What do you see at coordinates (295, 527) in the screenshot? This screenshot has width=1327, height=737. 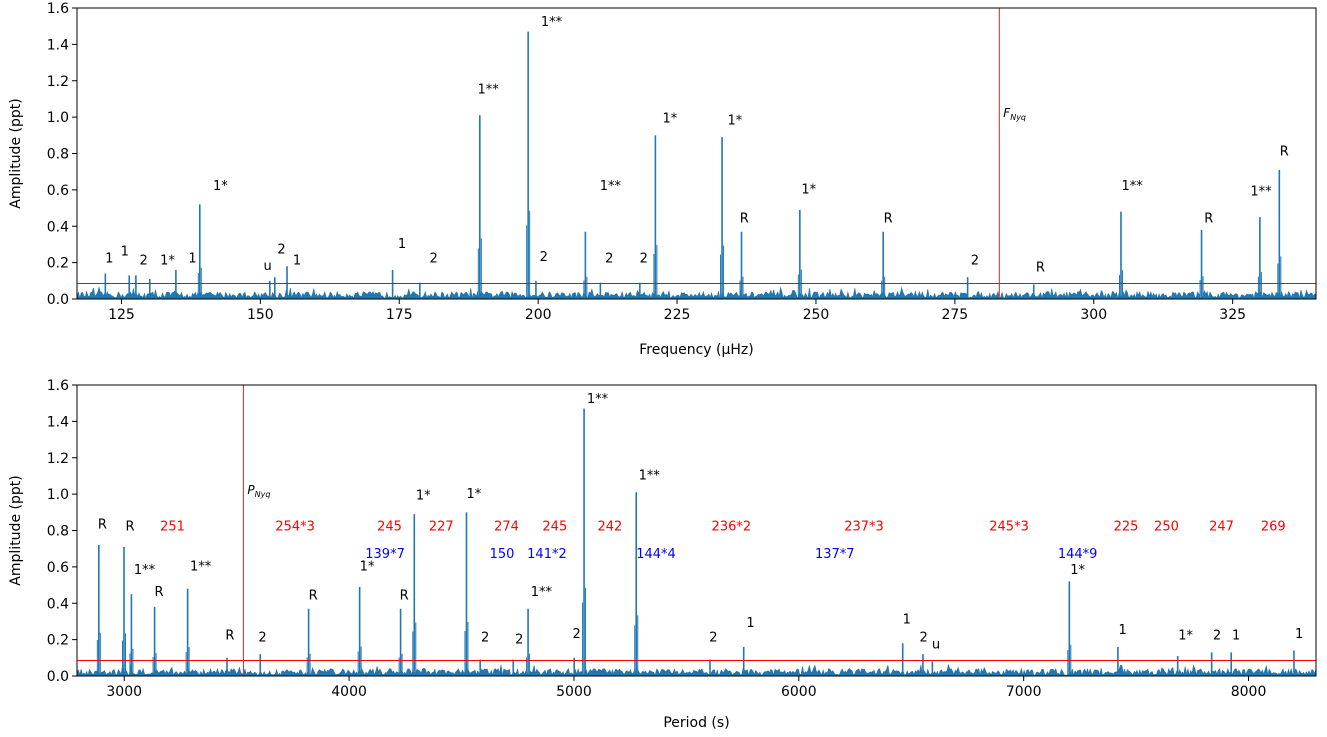 I see `peak-annotation: 254*3` at bounding box center [295, 527].